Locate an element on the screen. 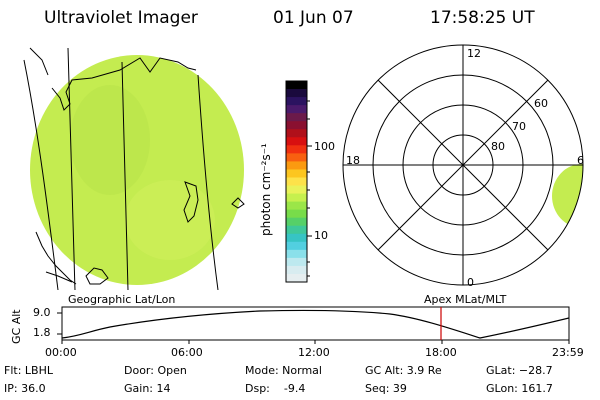  mlt-label-0: 0 is located at coordinates (470, 282).